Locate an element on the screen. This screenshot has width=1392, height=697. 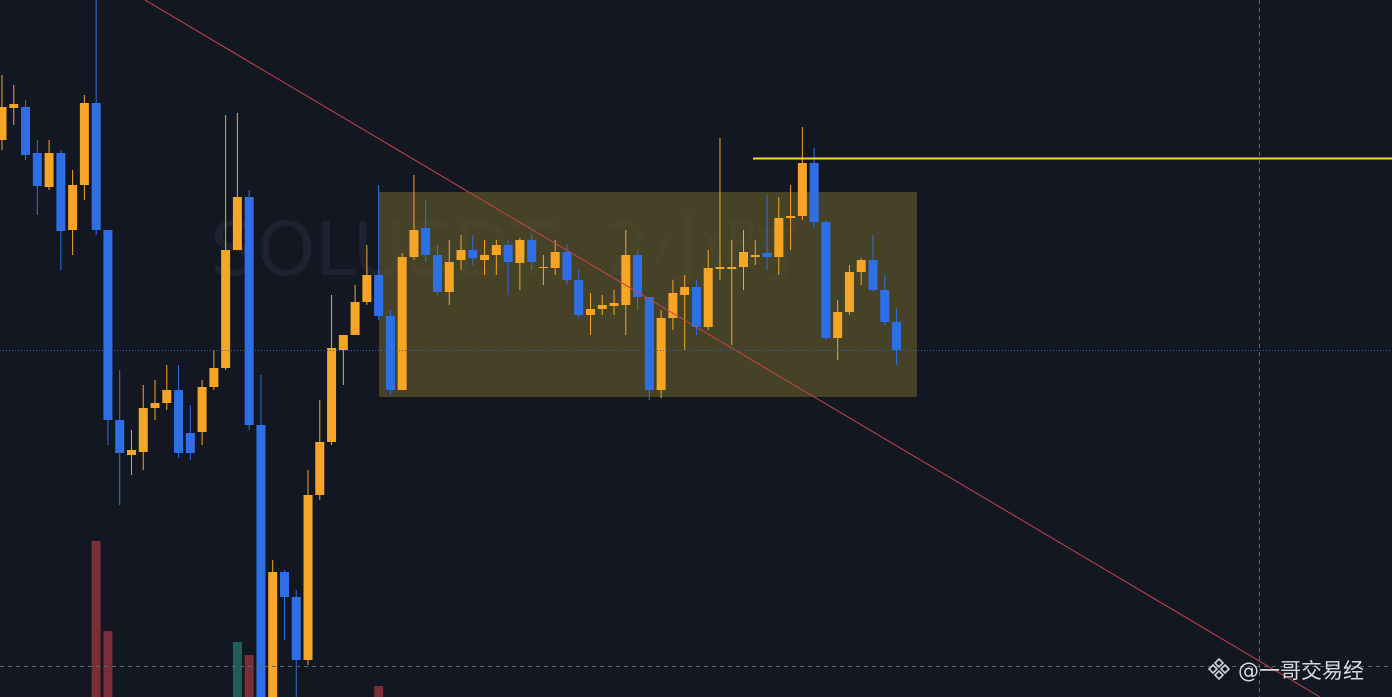
volume-layer is located at coordinates (237, 619).